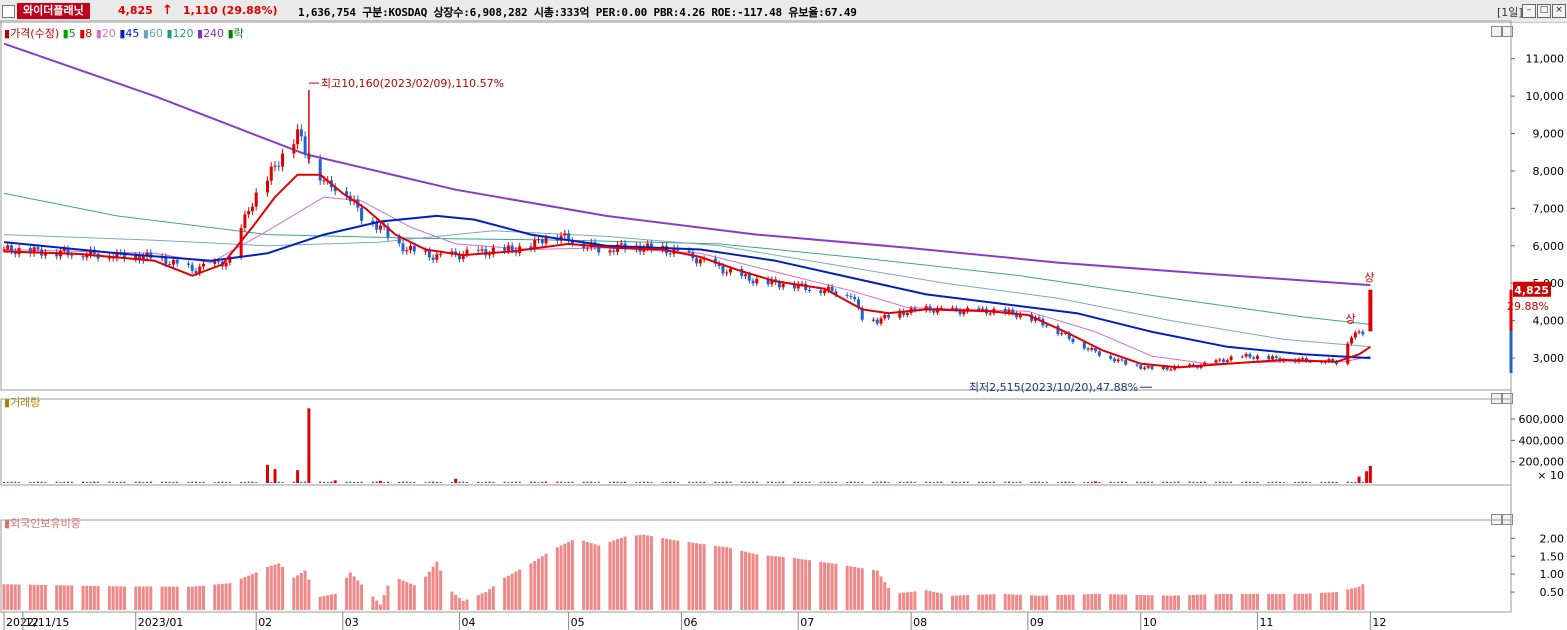 The image size is (1567, 630). Describe the element at coordinates (1510, 12) in the screenshot. I see `period-selector: [1일]` at that location.